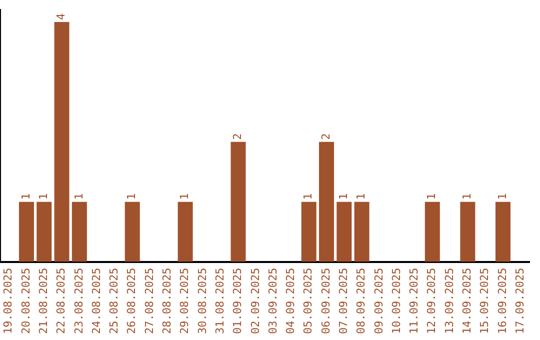  I want to click on x-tick-label: 01.09.2025, so click(237, 301).